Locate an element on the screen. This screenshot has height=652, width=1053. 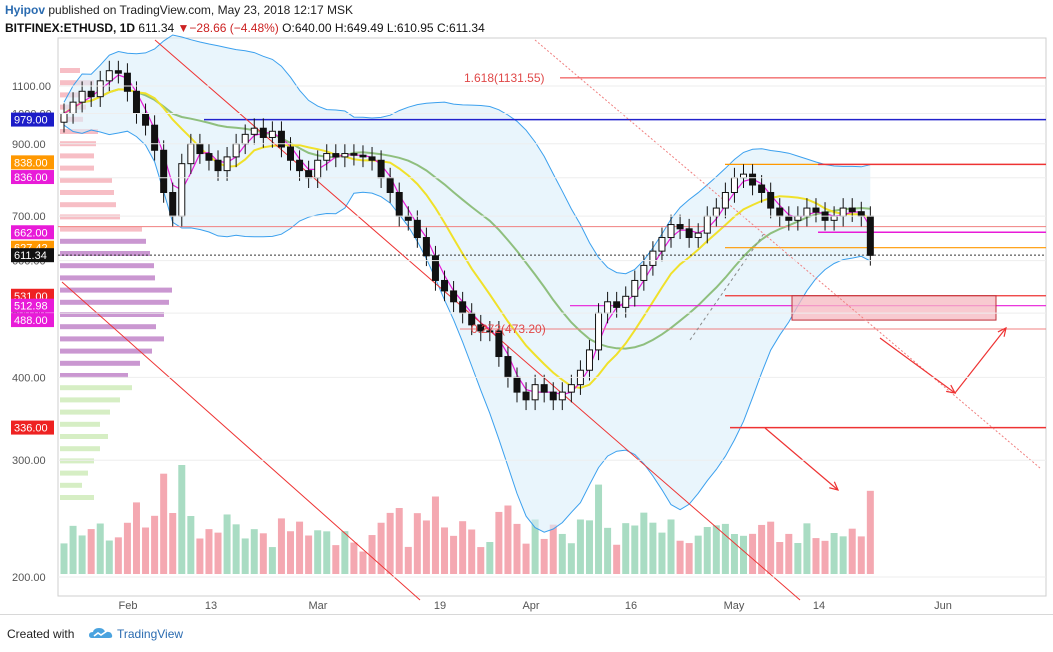
price-tag-label: 512.98 is located at coordinates (31, 307).